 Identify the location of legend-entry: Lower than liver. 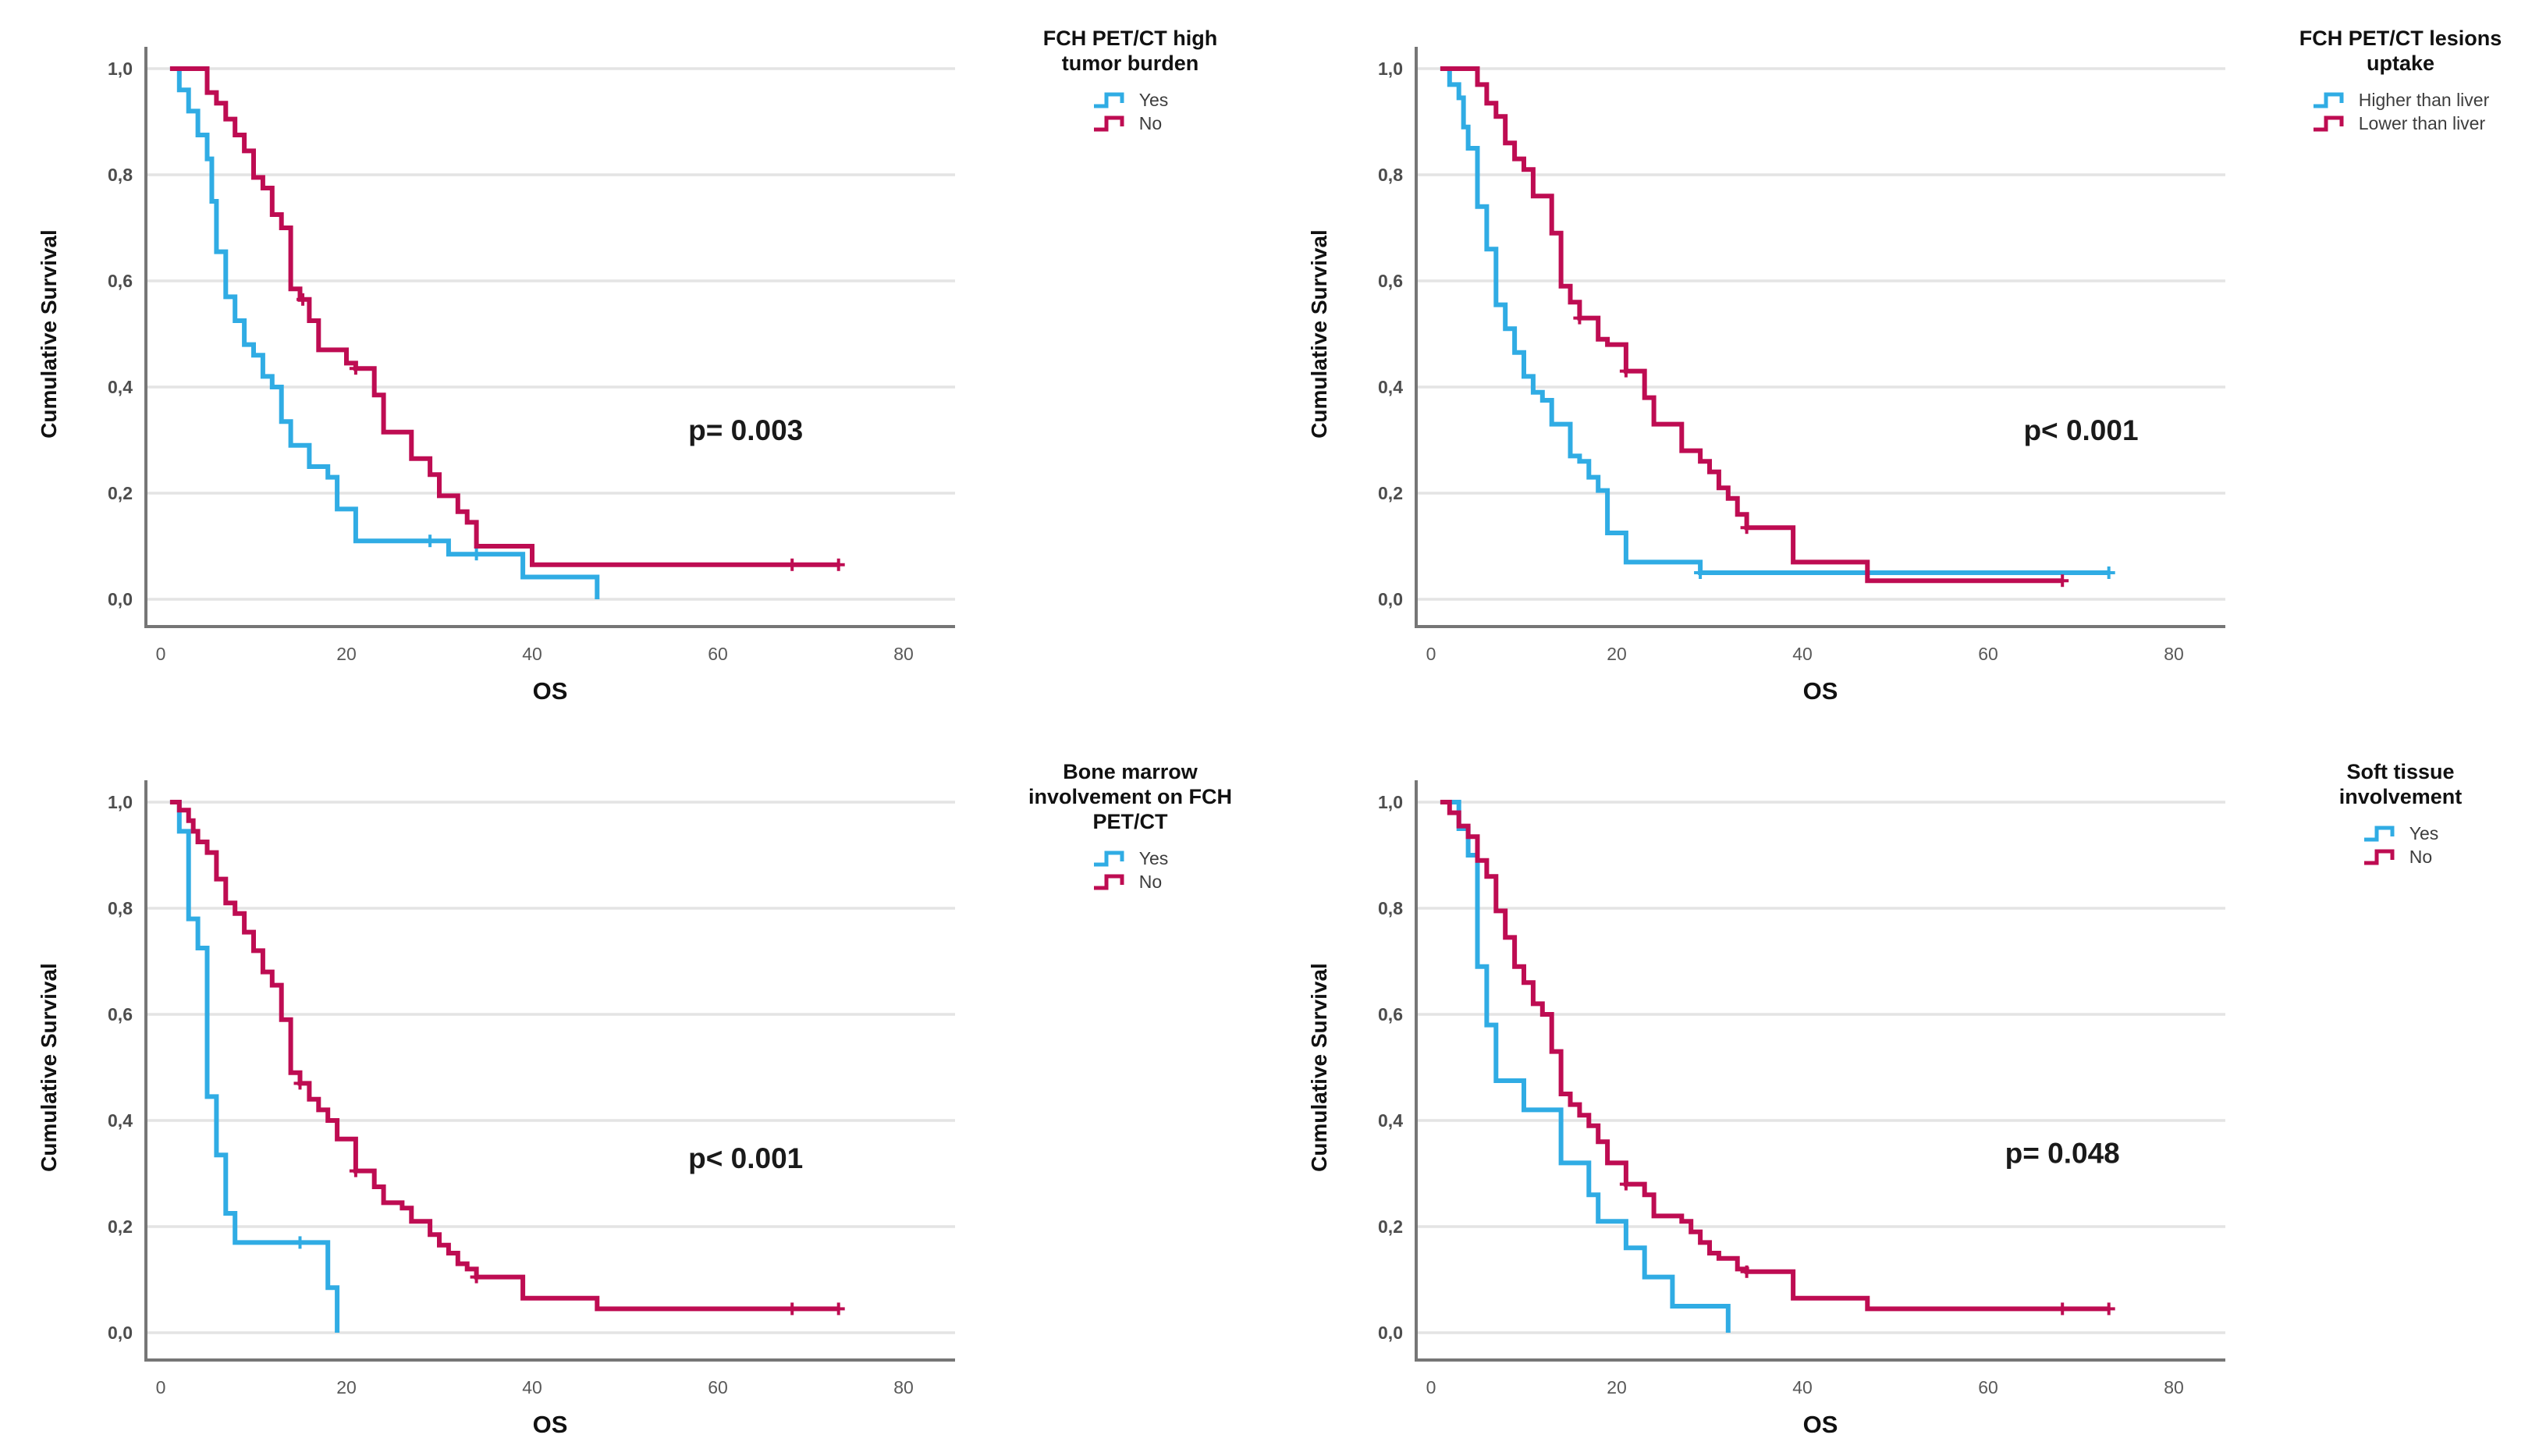
(2400, 124).